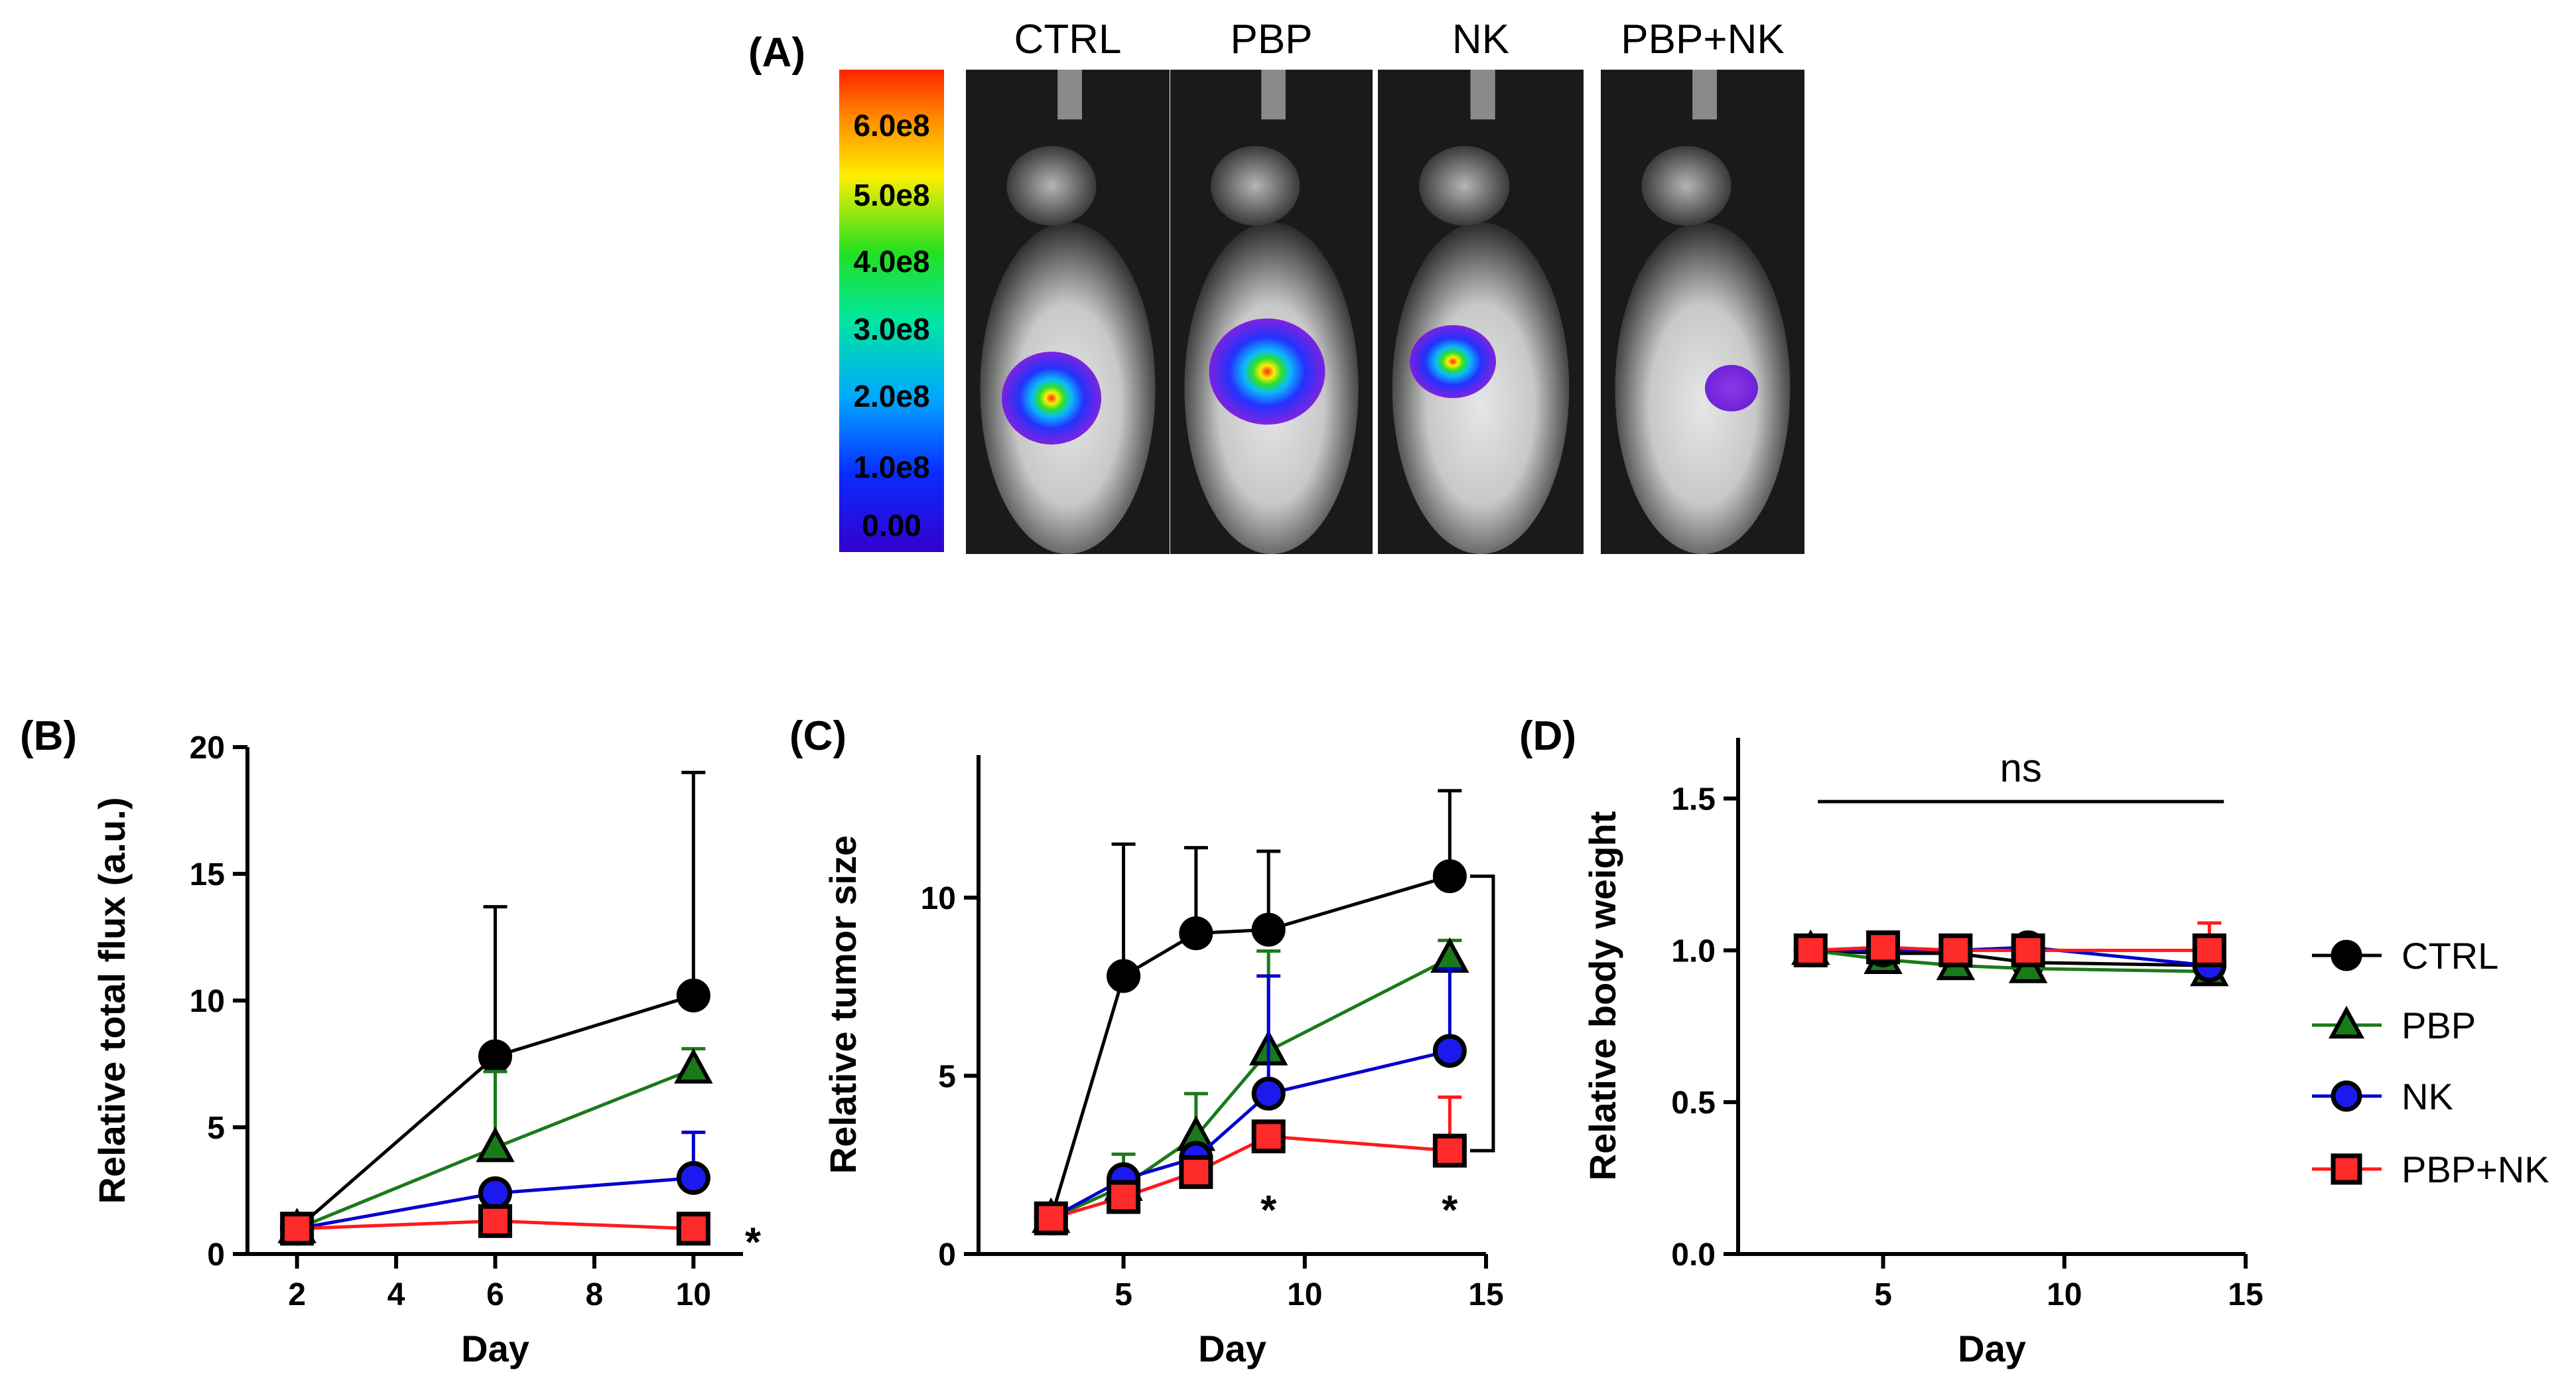 Image resolution: width=2576 pixels, height=1394 pixels. Describe the element at coordinates (2427, 1096) in the screenshot. I see `legend-label: NK` at that location.